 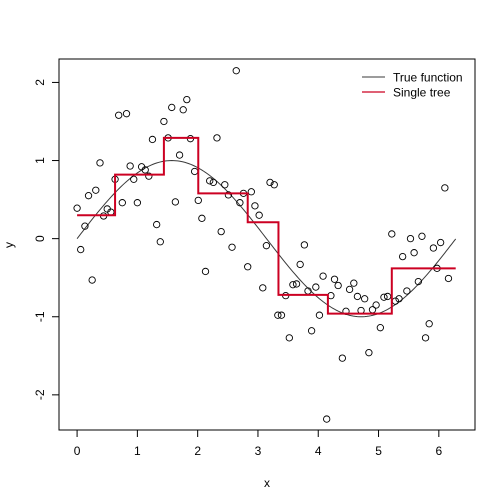 I want to click on legend-label-true-function: True function, so click(x=428, y=78).